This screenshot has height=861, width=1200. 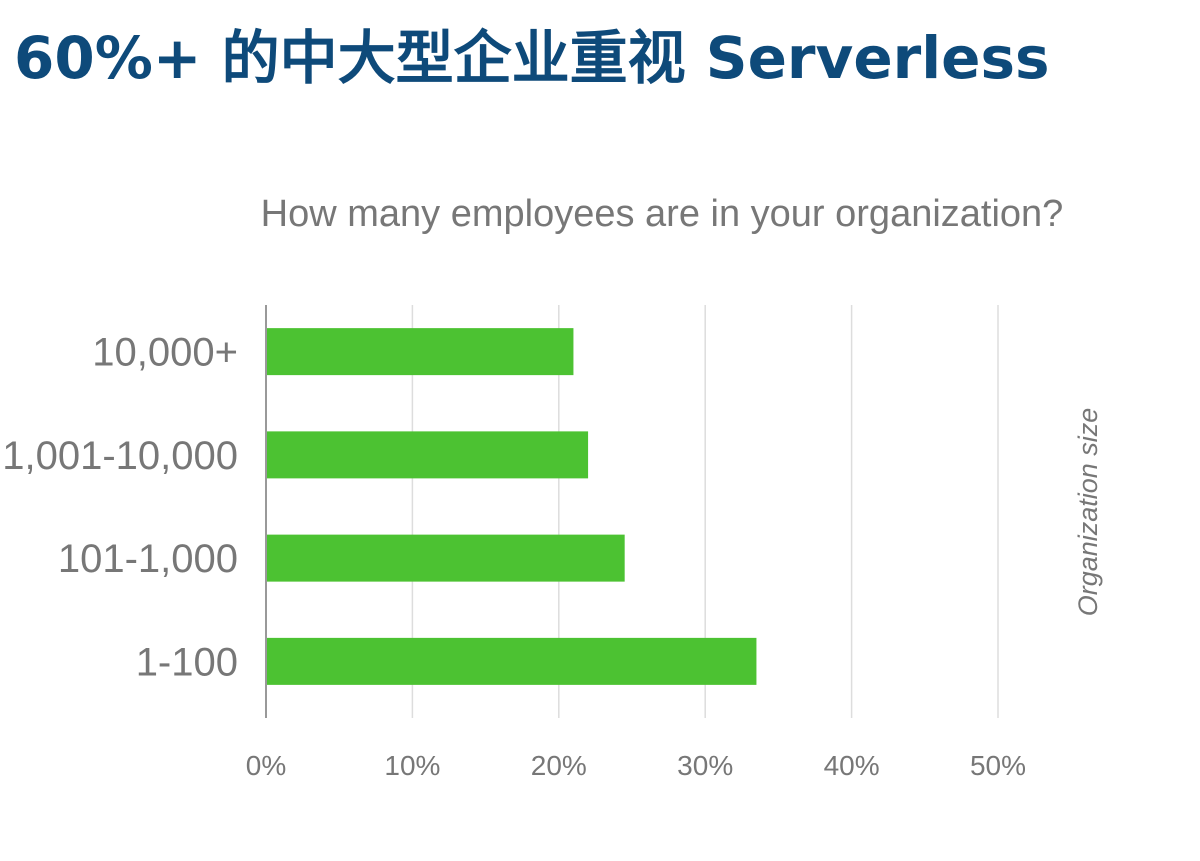 What do you see at coordinates (852, 765) in the screenshot?
I see `x-tick-label: 40%` at bounding box center [852, 765].